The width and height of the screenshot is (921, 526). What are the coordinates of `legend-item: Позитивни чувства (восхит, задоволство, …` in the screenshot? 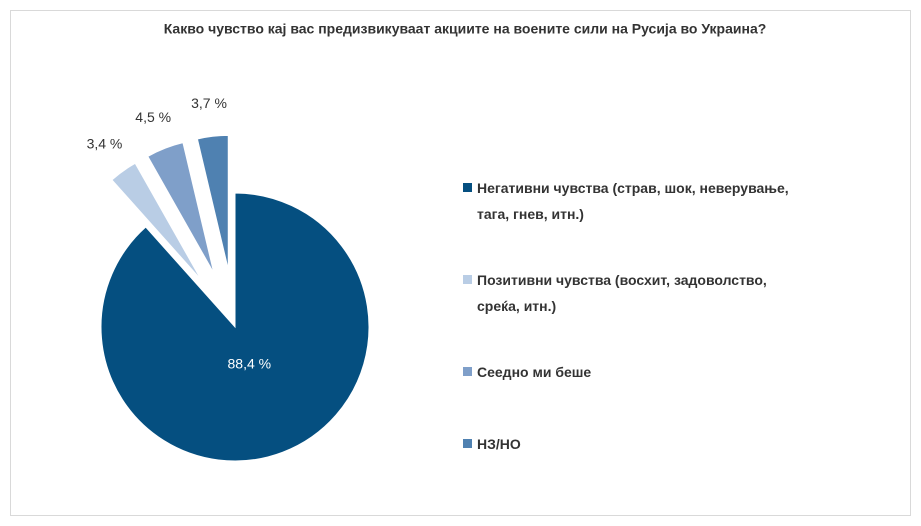 It's located at (633, 293).